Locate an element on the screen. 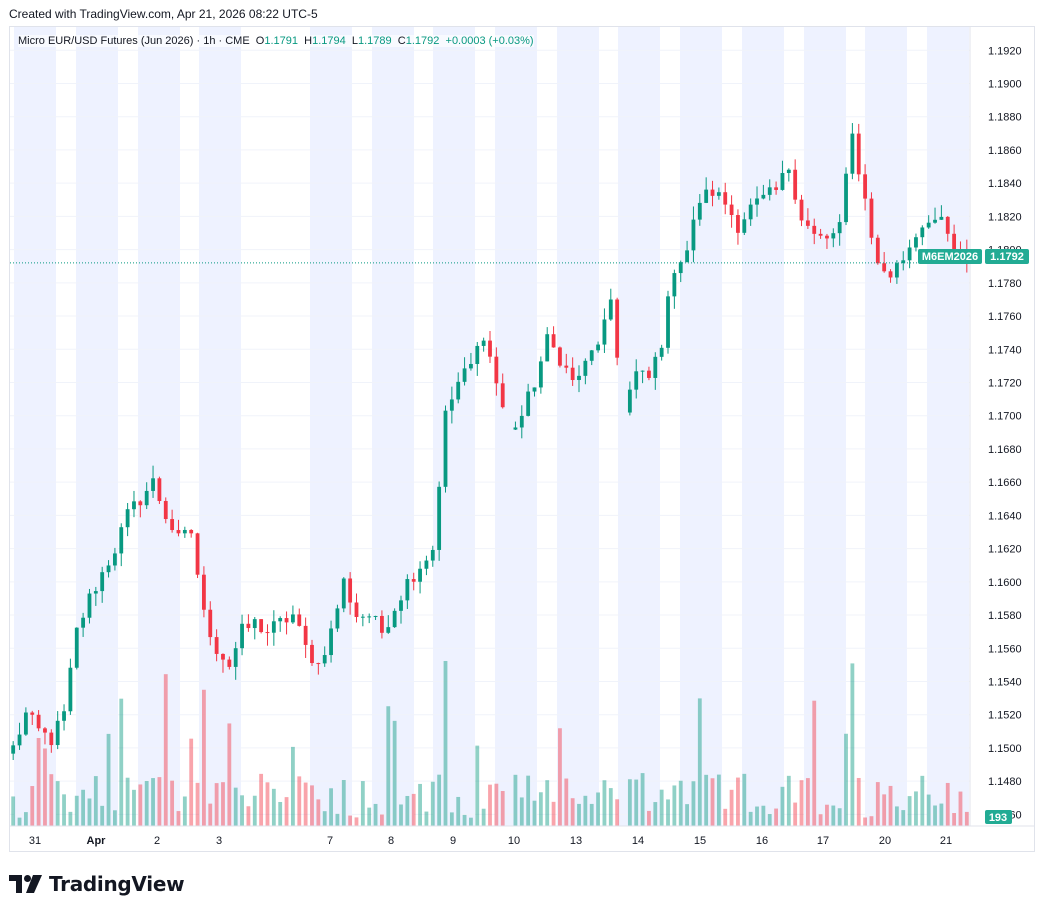 The height and width of the screenshot is (913, 1045). price-tick-label: 1.1920 is located at coordinates (1005, 51).